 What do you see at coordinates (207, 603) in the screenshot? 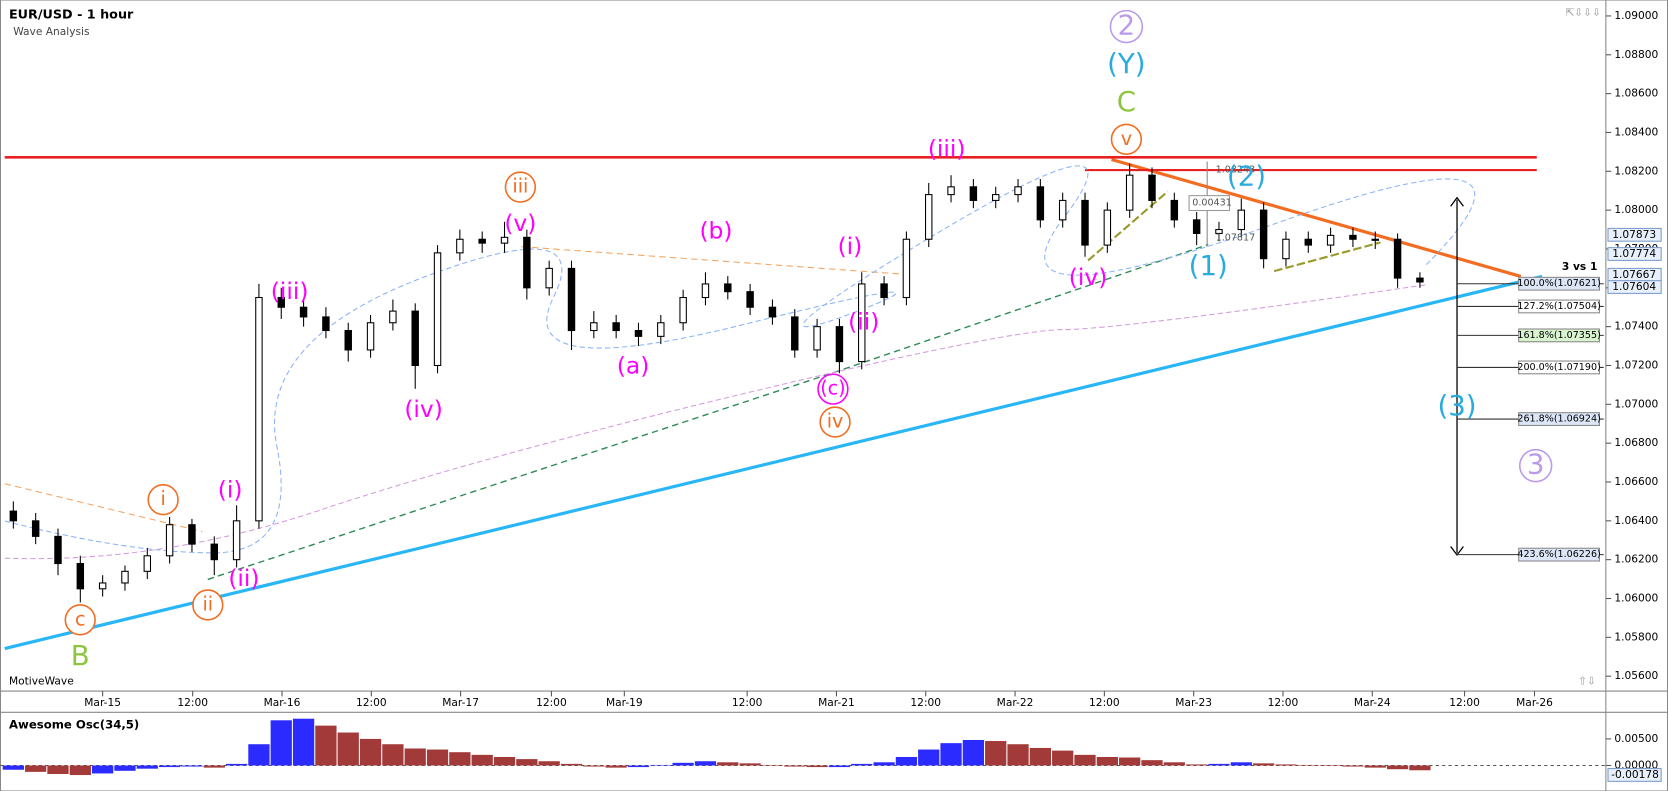
I see `wave-label: ii` at bounding box center [207, 603].